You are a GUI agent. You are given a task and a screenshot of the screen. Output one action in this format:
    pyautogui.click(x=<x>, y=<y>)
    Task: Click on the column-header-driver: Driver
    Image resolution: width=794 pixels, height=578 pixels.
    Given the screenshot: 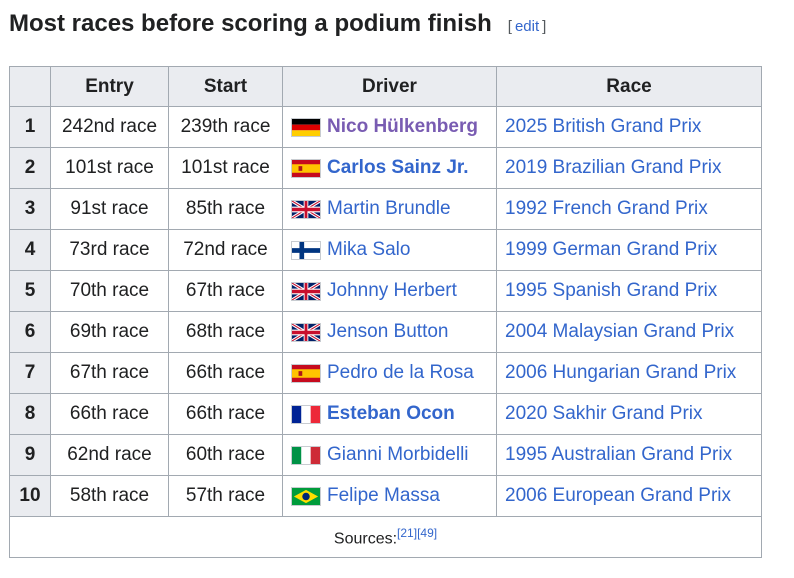 What is the action you would take?
    pyautogui.click(x=389, y=86)
    